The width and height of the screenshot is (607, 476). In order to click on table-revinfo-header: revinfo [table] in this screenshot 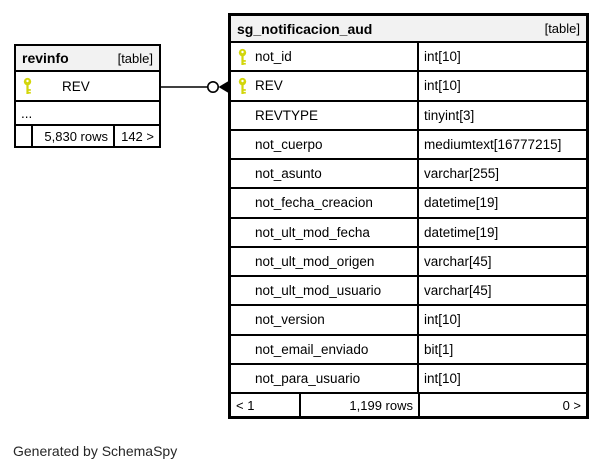, I will do `click(87, 59)`.